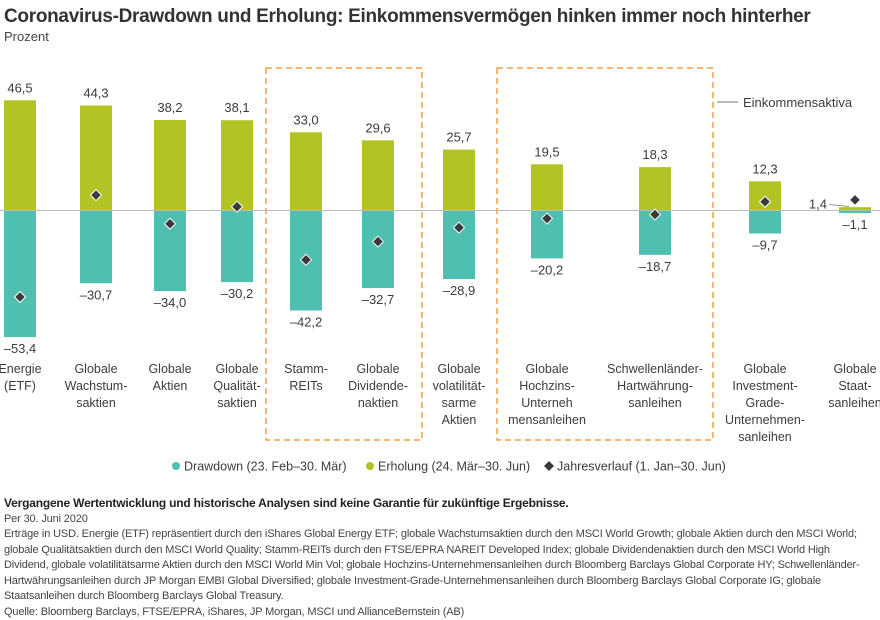  I want to click on value-label-erholung: 44,3, so click(95, 93).